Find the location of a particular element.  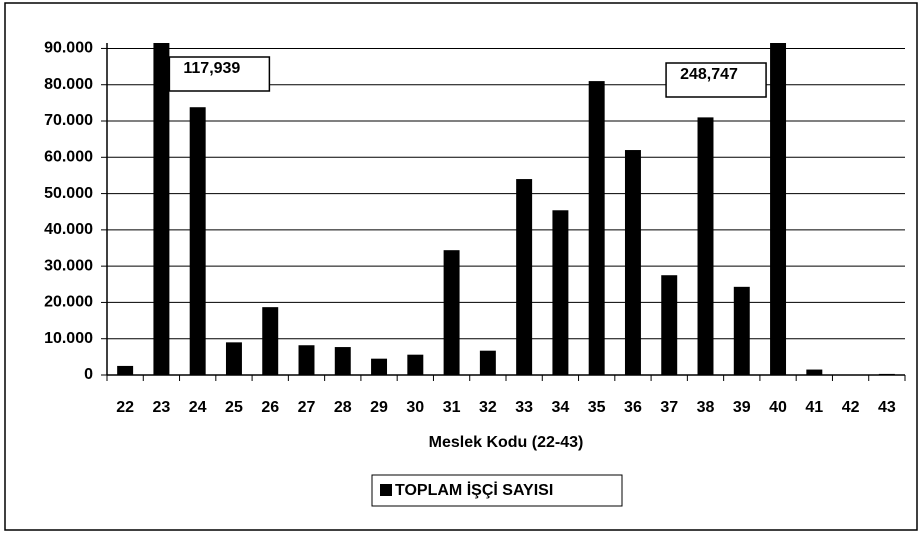

x-tick-label: 31 is located at coordinates (452, 407).